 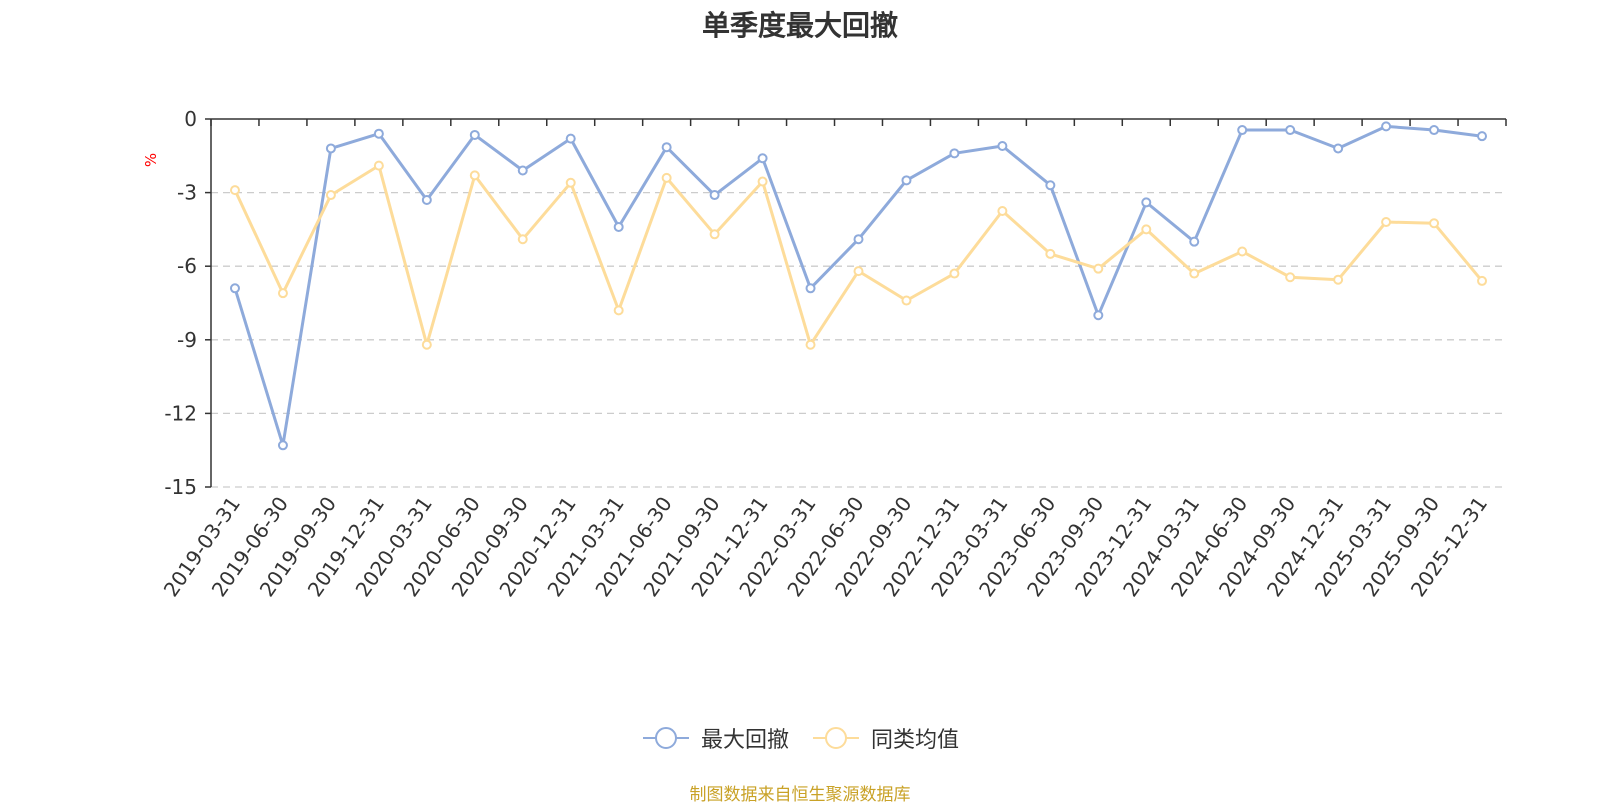 I want to click on legend: 最大回撤 同类均值, so click(x=800, y=738).